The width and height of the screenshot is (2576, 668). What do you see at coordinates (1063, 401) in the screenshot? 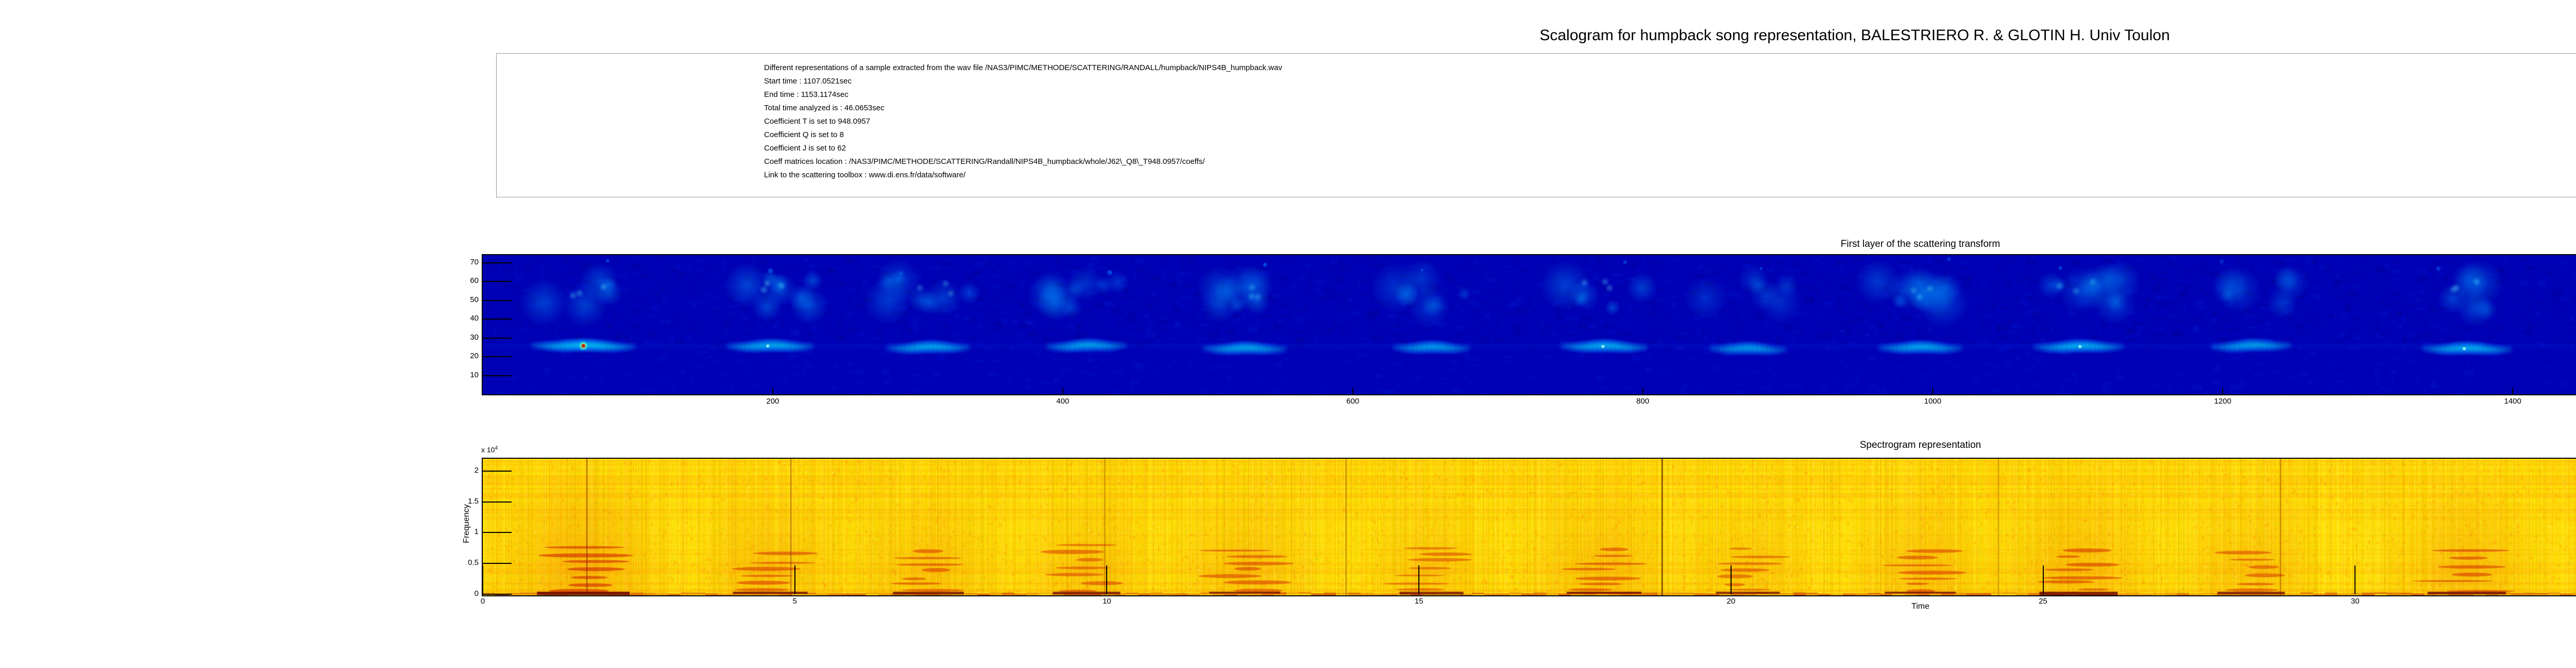
I see `x-tick-label: 400` at bounding box center [1063, 401].